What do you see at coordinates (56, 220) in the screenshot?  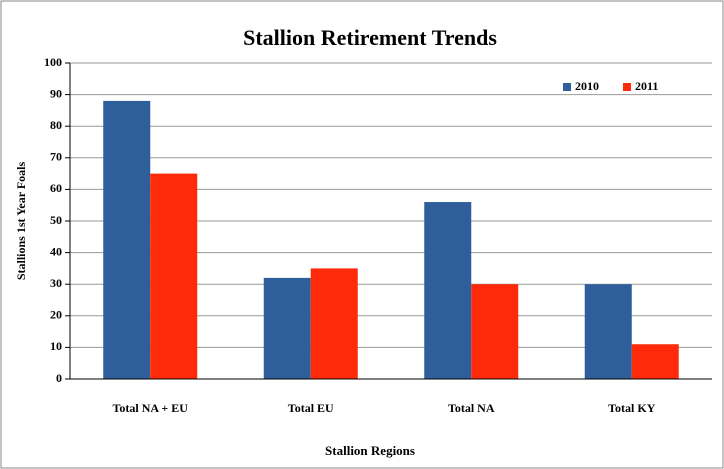 I see `y-tick-label: 50` at bounding box center [56, 220].